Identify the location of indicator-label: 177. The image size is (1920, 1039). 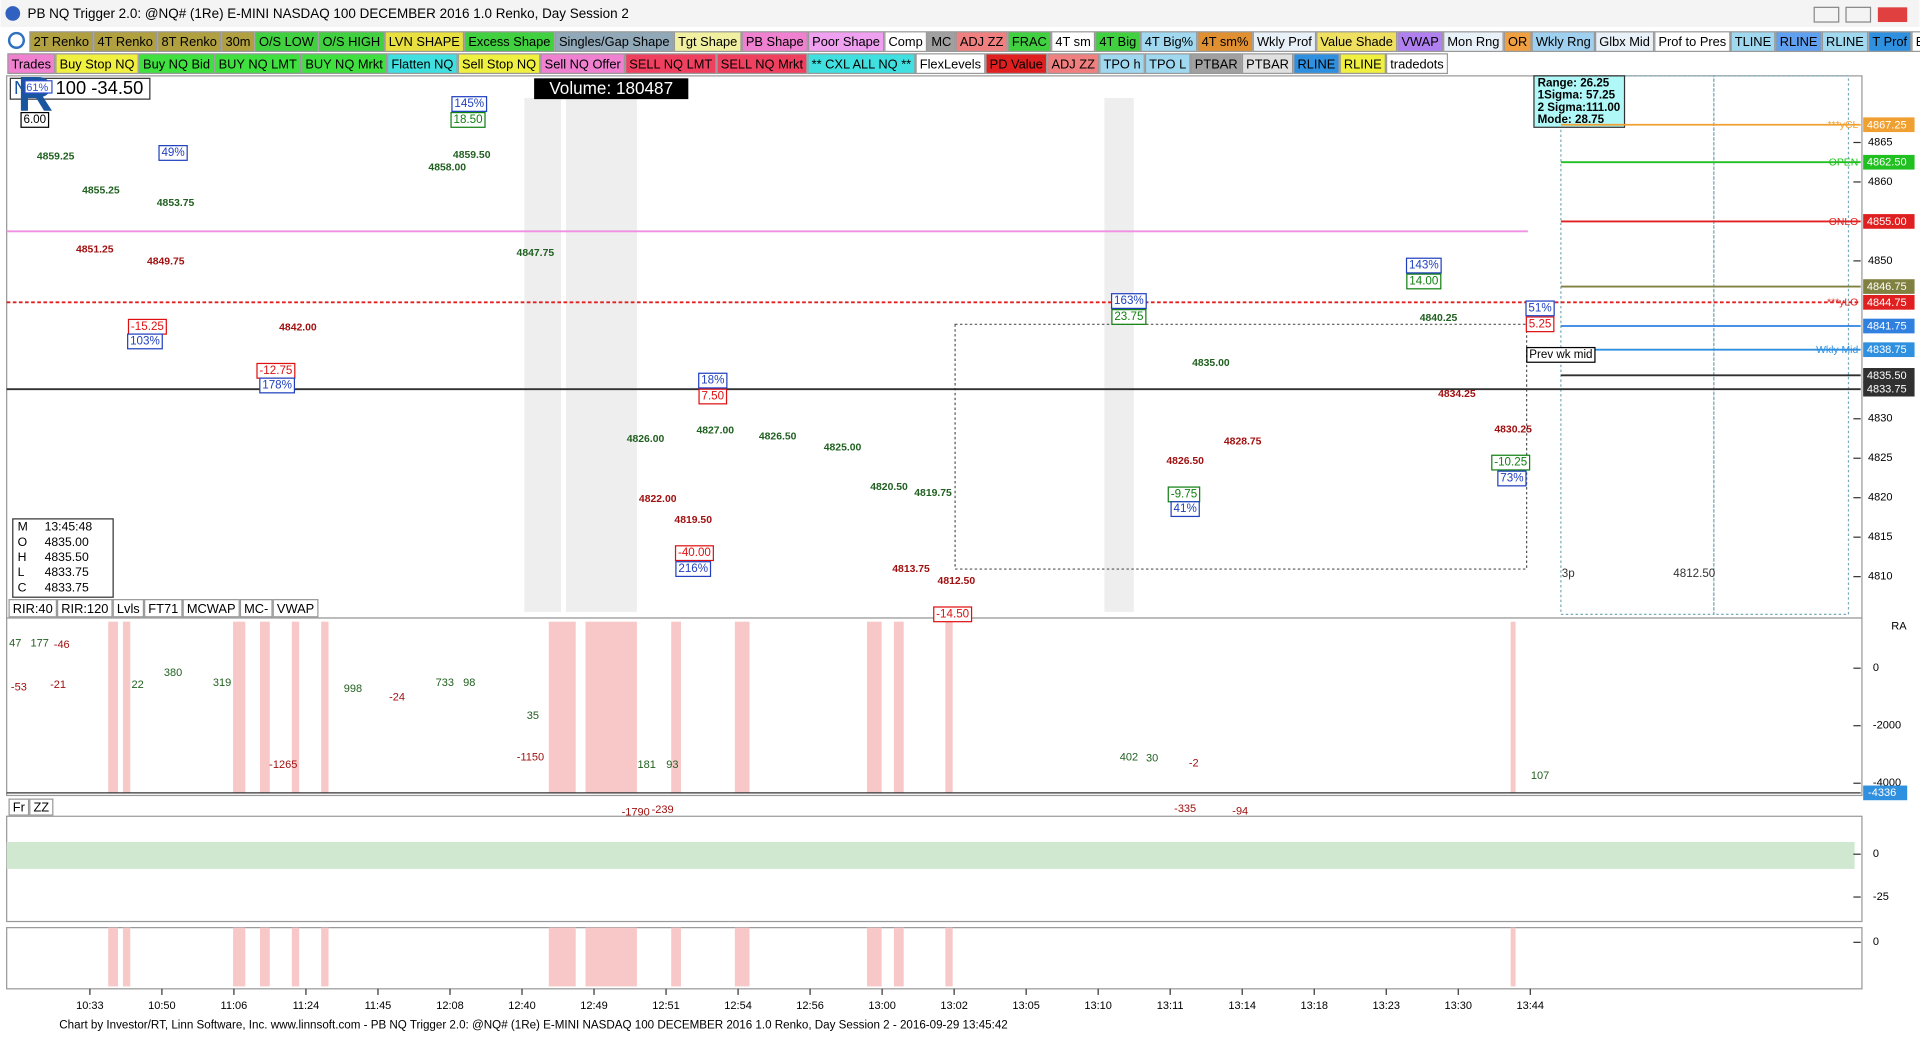
(40, 644).